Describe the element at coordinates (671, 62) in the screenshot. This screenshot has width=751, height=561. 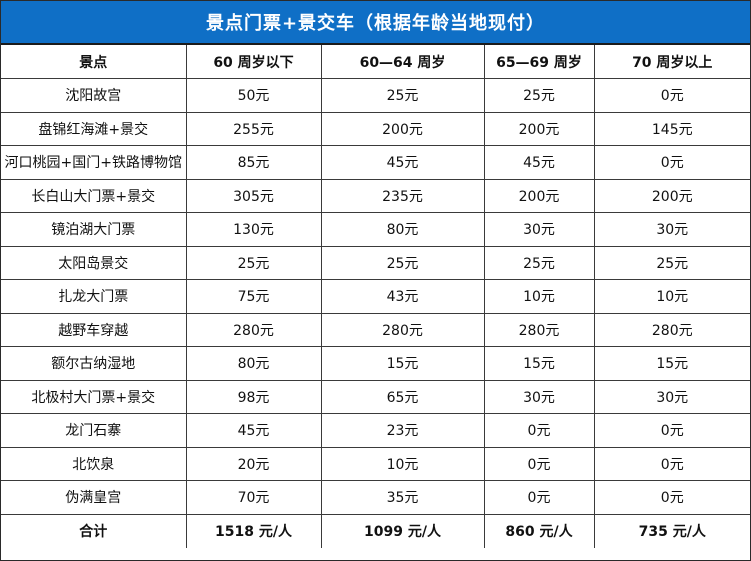
I see `header-cell-70-plus: 70 周岁以上` at that location.